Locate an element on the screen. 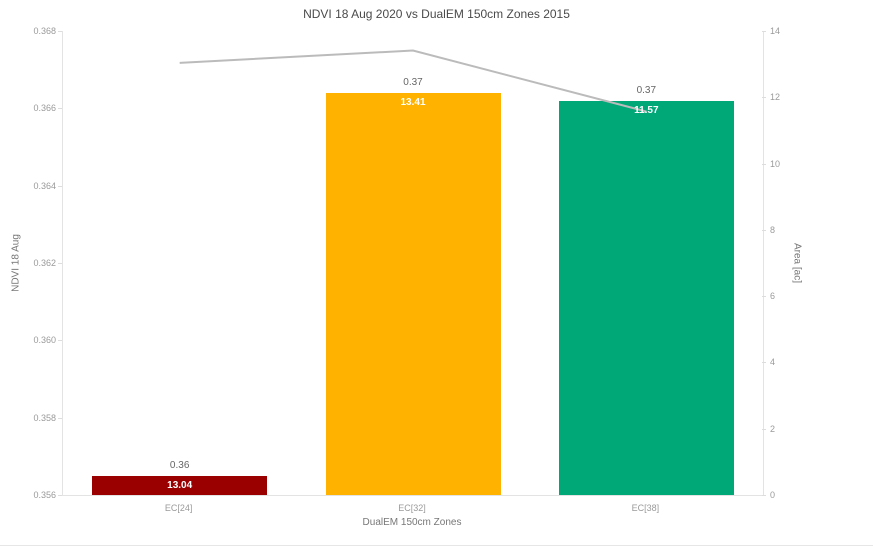 This screenshot has height=552, width=873. right-axis-tick-label: 0 is located at coordinates (773, 495).